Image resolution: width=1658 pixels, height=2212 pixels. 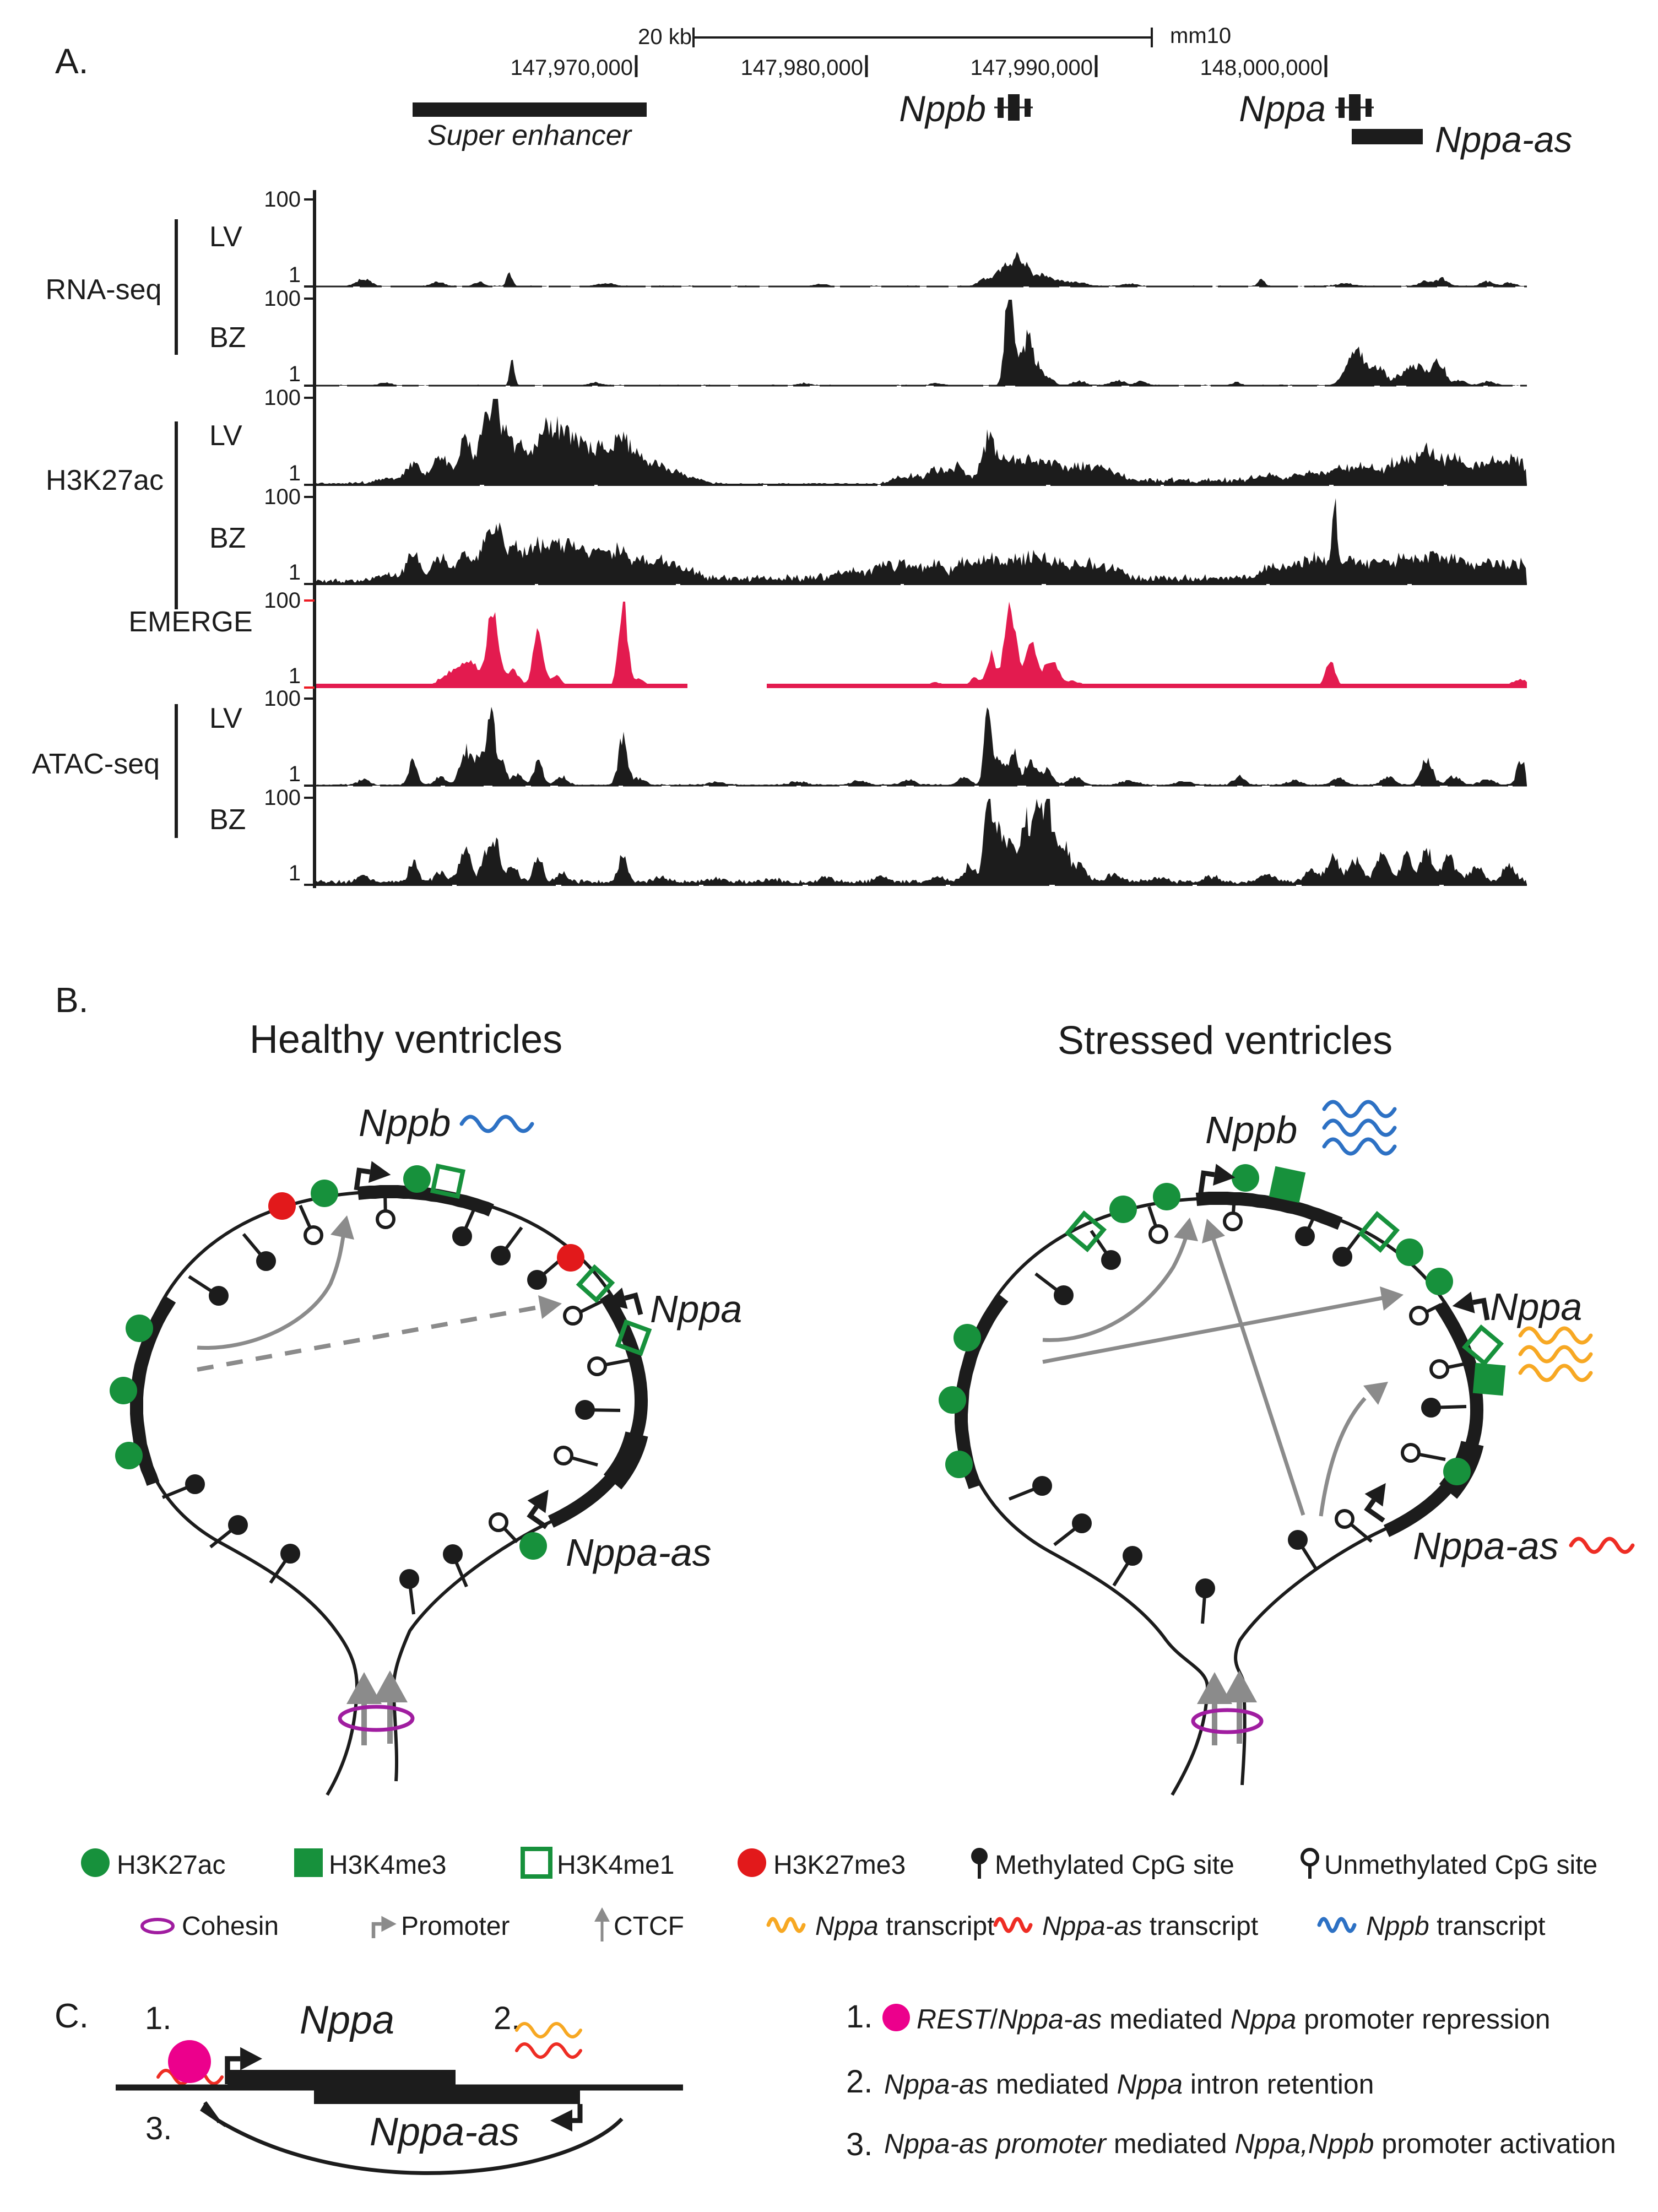 I want to click on svg-text: B., so click(x=71, y=1000).